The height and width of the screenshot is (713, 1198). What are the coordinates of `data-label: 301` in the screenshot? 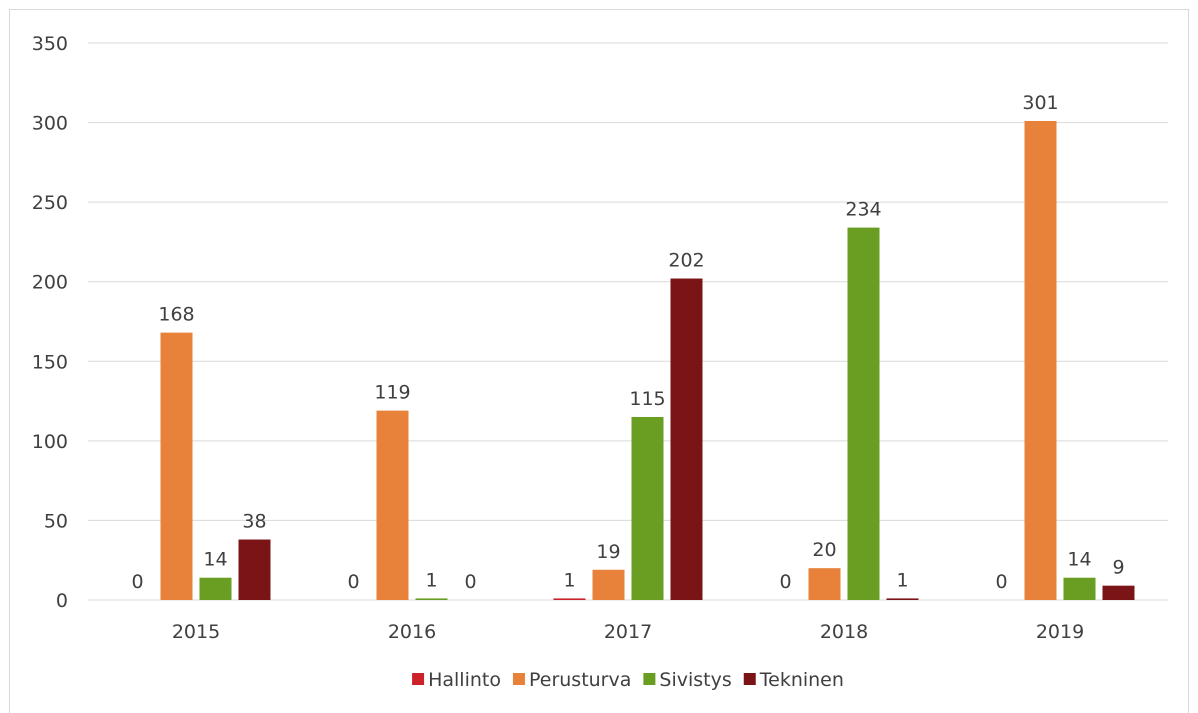 It's located at (1040, 103).